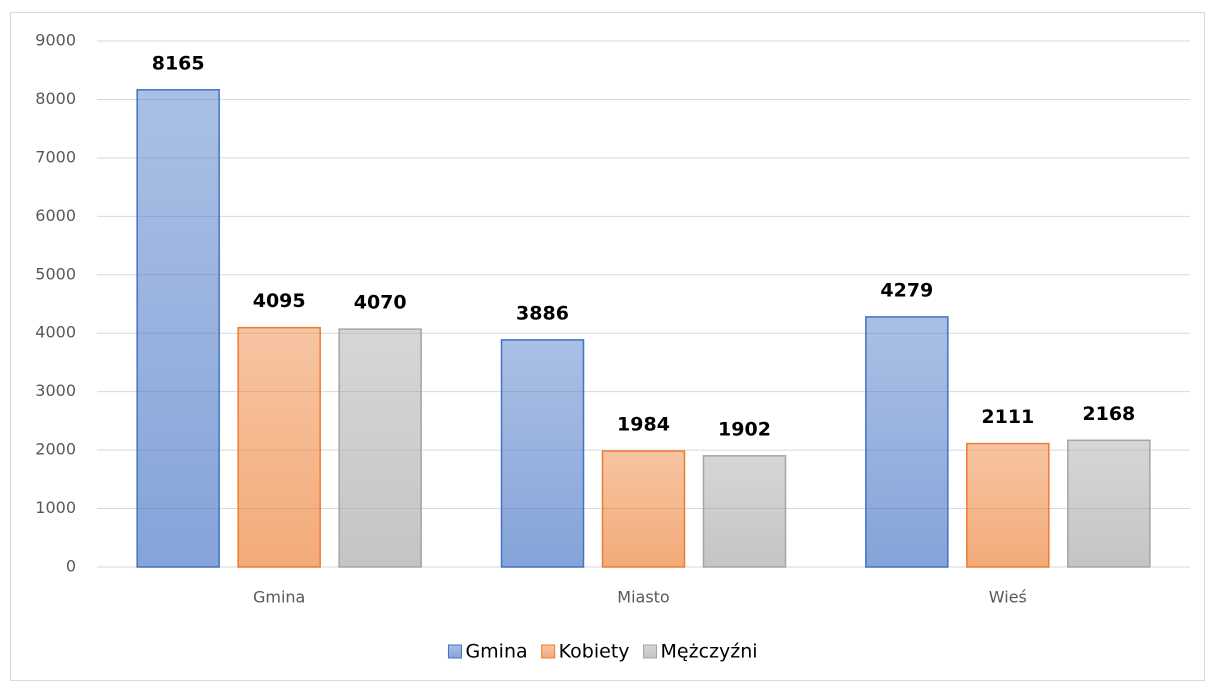 This screenshot has width=1206, height=683. Describe the element at coordinates (55, 215) in the screenshot. I see `y-tick-label: 6000` at that location.